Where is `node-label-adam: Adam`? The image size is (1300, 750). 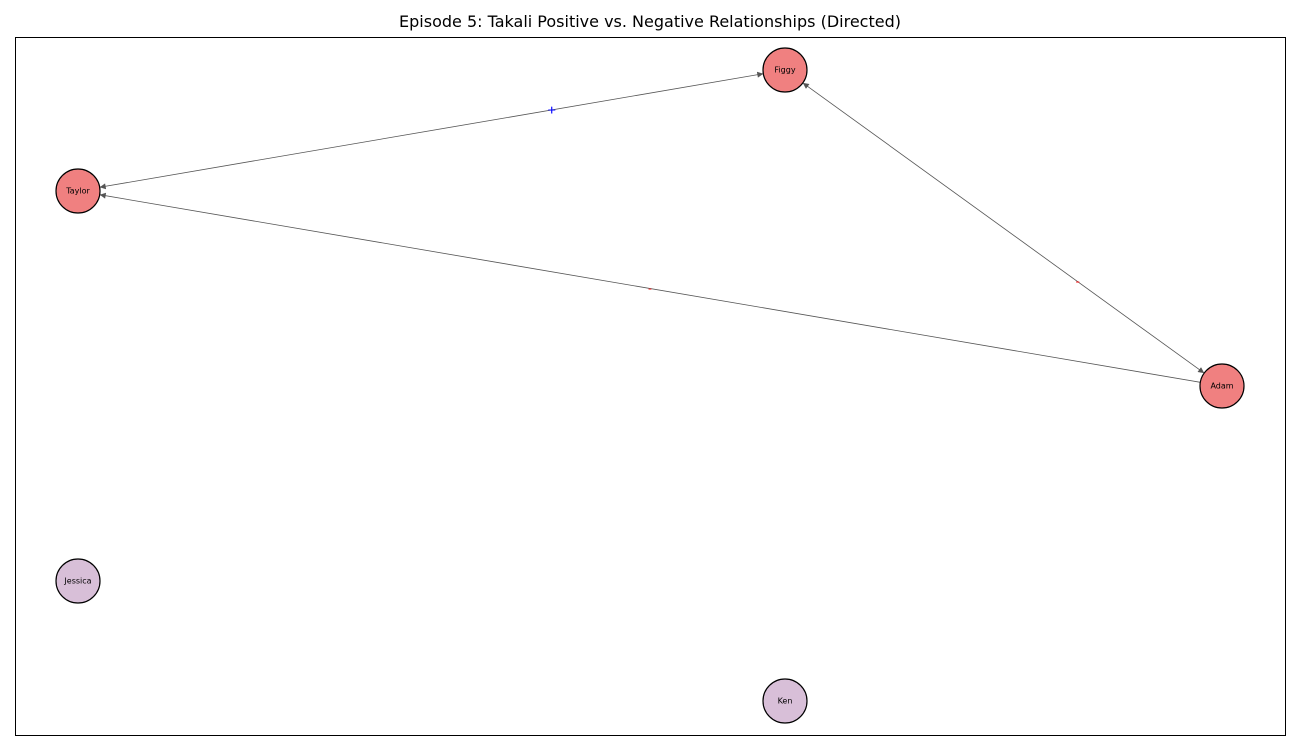 node-label-adam: Adam is located at coordinates (1221, 386).